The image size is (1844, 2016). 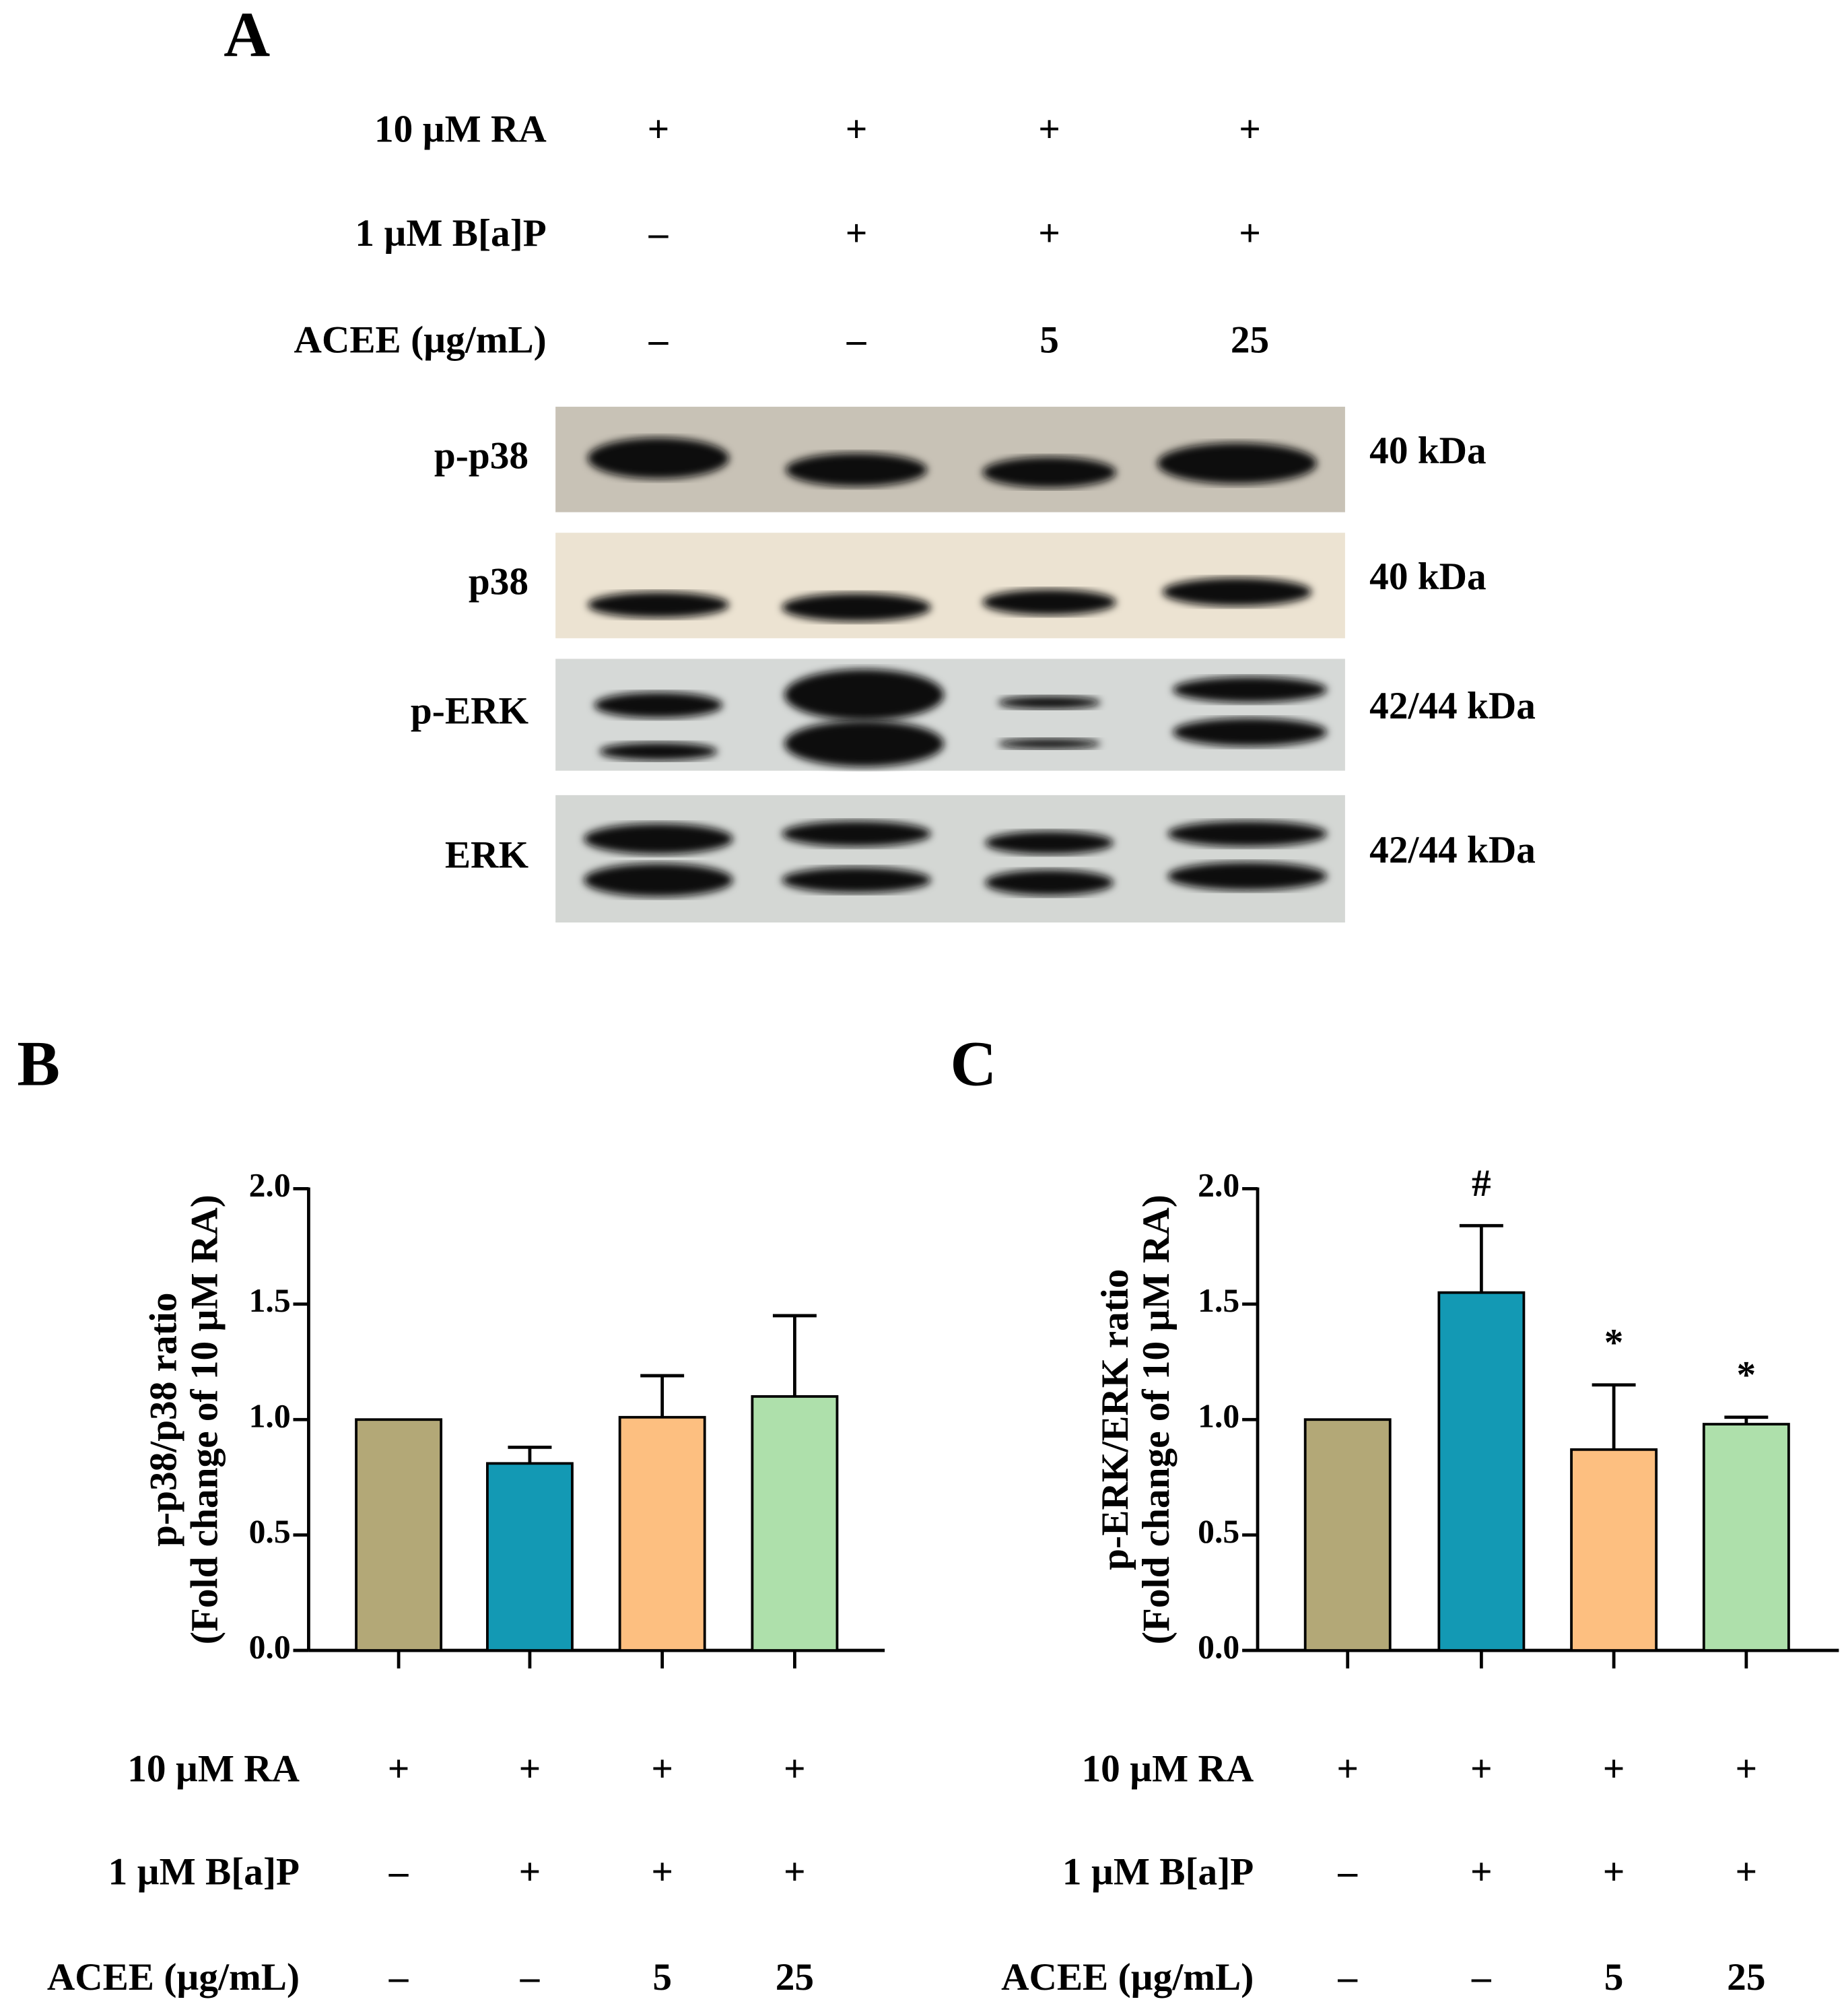 What do you see at coordinates (38, 1064) in the screenshot?
I see `panel-letter: B` at bounding box center [38, 1064].